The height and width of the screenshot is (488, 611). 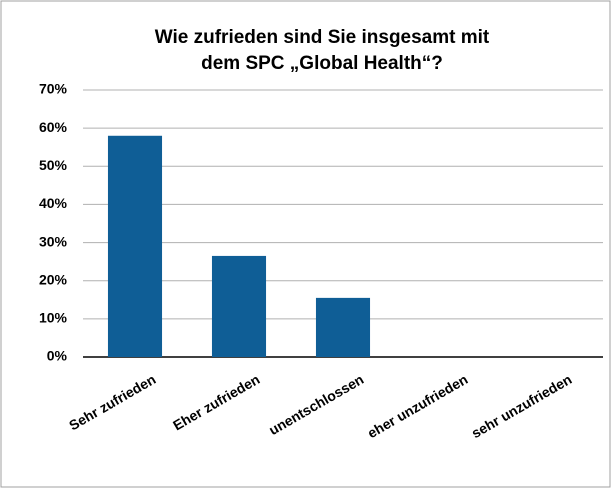 I want to click on y-tick-label: 60%, so click(x=53, y=127).